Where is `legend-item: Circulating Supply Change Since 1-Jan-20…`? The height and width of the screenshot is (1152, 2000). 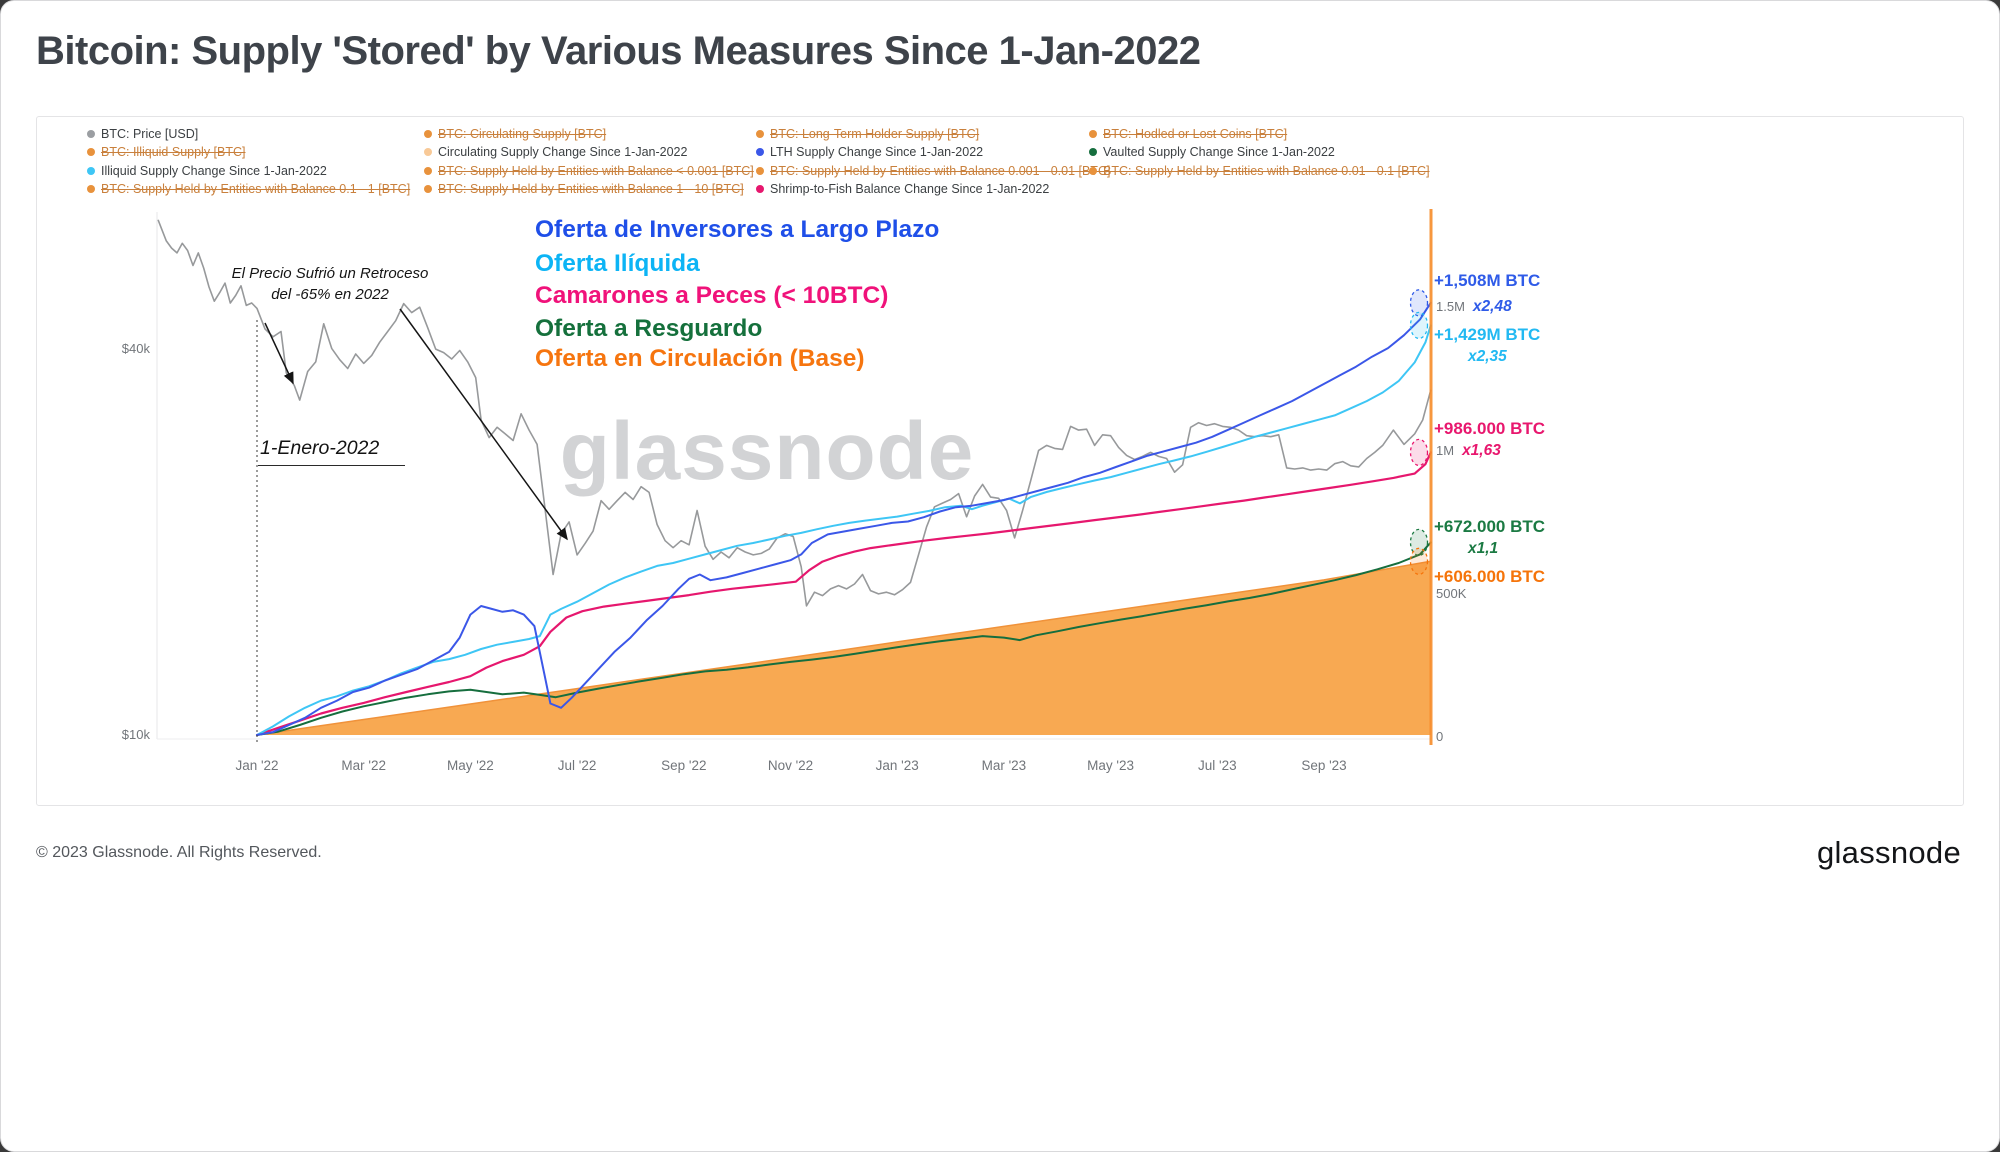 legend-item: Circulating Supply Change Since 1-Jan-20… is located at coordinates (590, 152).